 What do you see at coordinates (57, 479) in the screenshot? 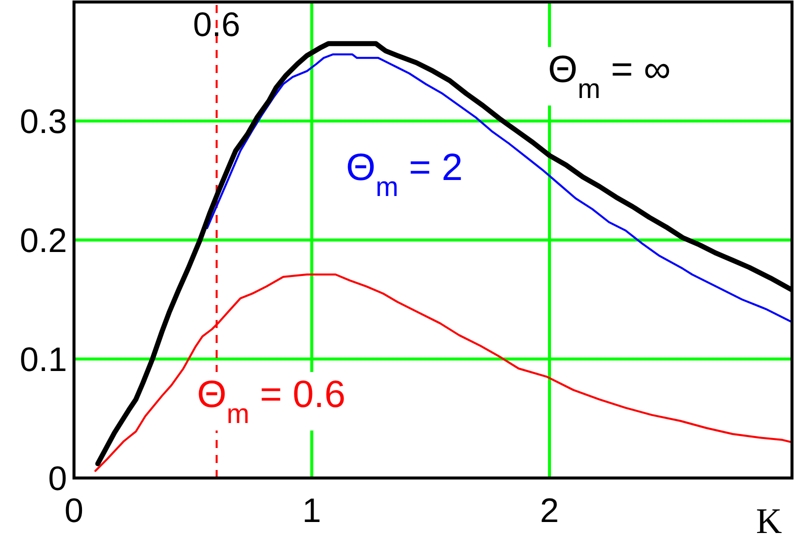
I see `y-tick-label: 0` at bounding box center [57, 479].